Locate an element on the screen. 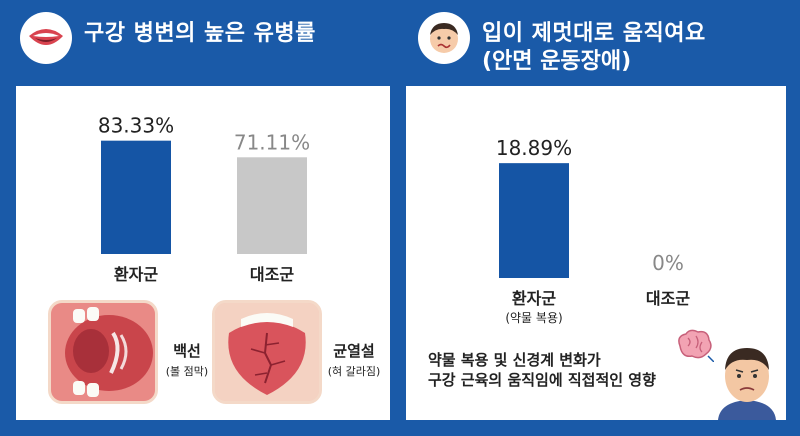 The width and height of the screenshot is (800, 436). right-panel-header: 입이 제멋대로 움직여요 (안면 운동장애) is located at coordinates (603, 43).